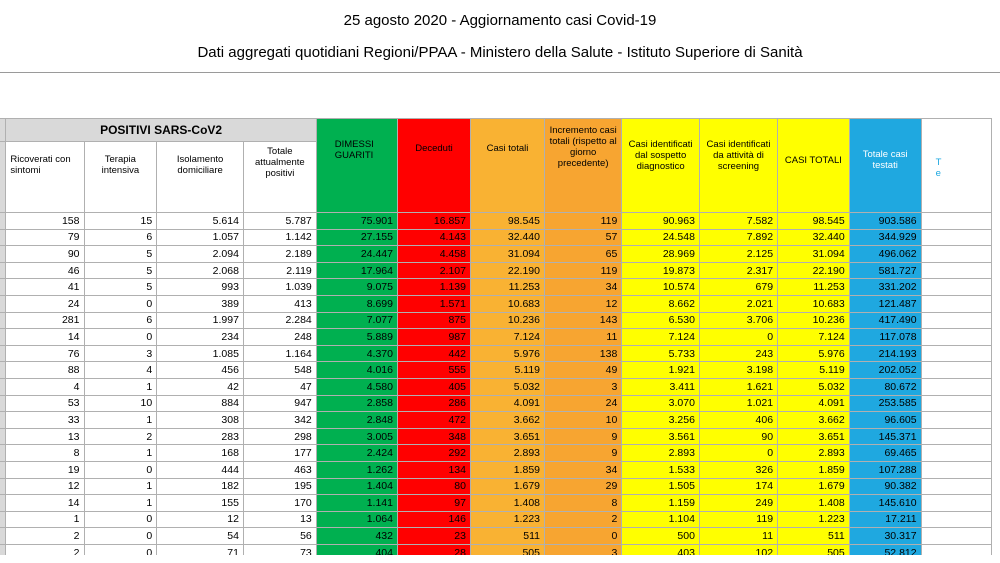 This screenshot has width=1000, height=563. Describe the element at coordinates (45, 221) in the screenshot. I see `table-cell: 158` at that location.